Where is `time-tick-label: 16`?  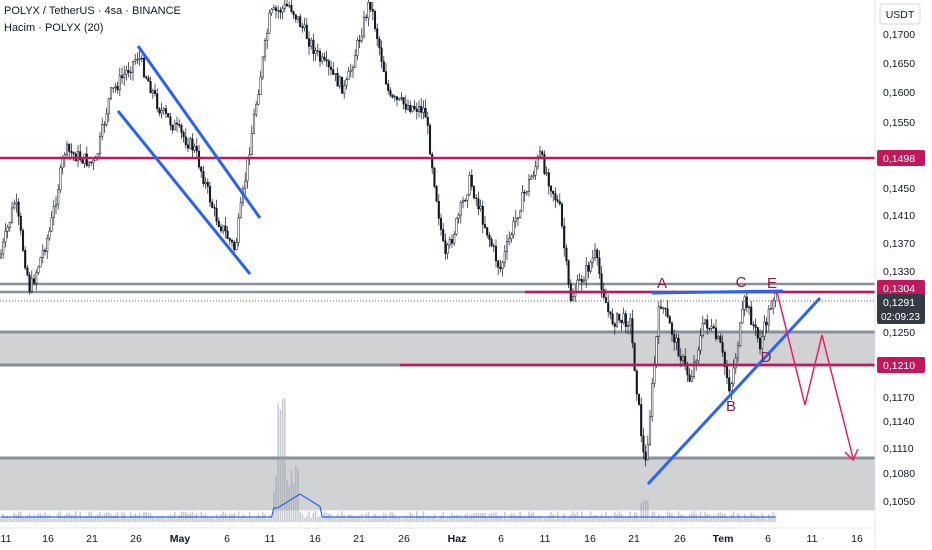 time-tick-label: 16 is located at coordinates (590, 539).